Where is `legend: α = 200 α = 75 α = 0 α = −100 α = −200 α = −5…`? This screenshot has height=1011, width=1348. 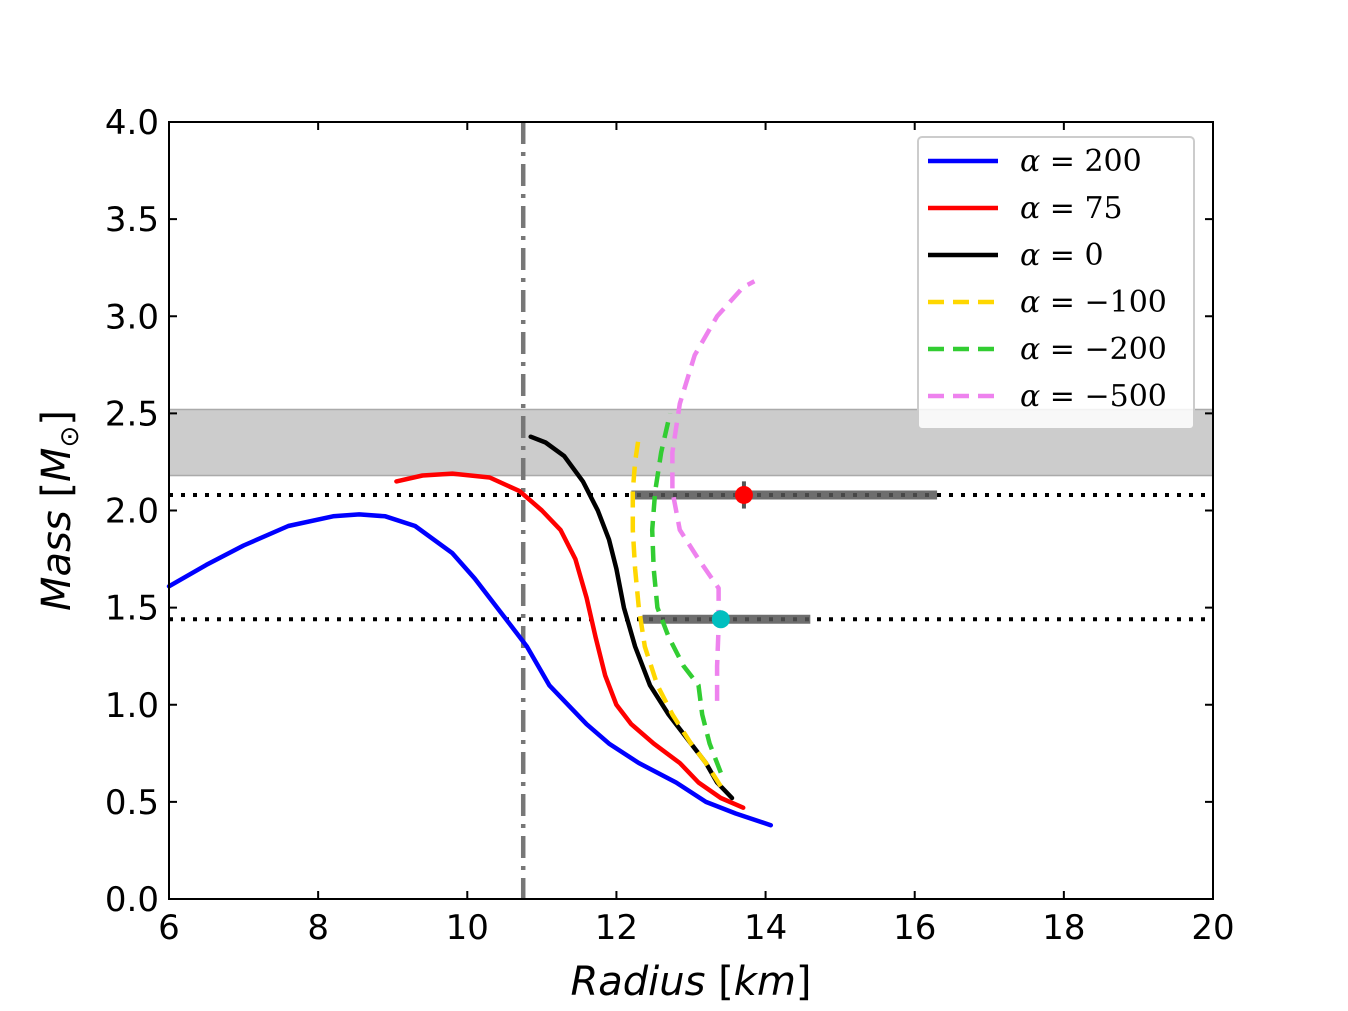
legend: α = 200 α = 75 α = 0 α = −100 α = −200 α = −5… is located at coordinates (1056, 283).